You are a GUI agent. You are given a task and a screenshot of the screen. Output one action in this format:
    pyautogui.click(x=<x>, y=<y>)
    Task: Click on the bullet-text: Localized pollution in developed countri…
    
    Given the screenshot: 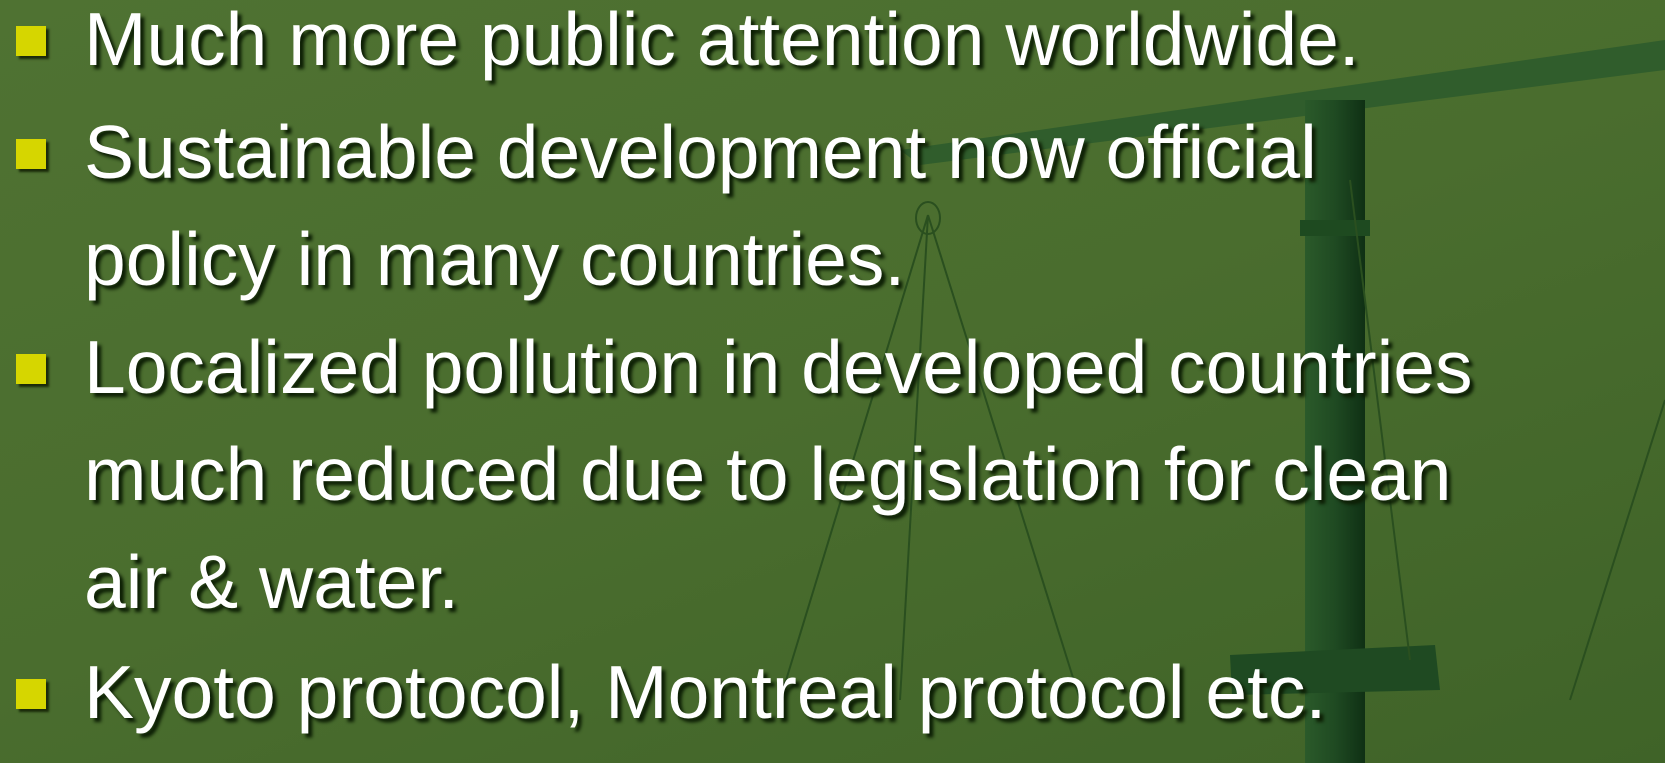 What is the action you would take?
    pyautogui.click(x=778, y=367)
    